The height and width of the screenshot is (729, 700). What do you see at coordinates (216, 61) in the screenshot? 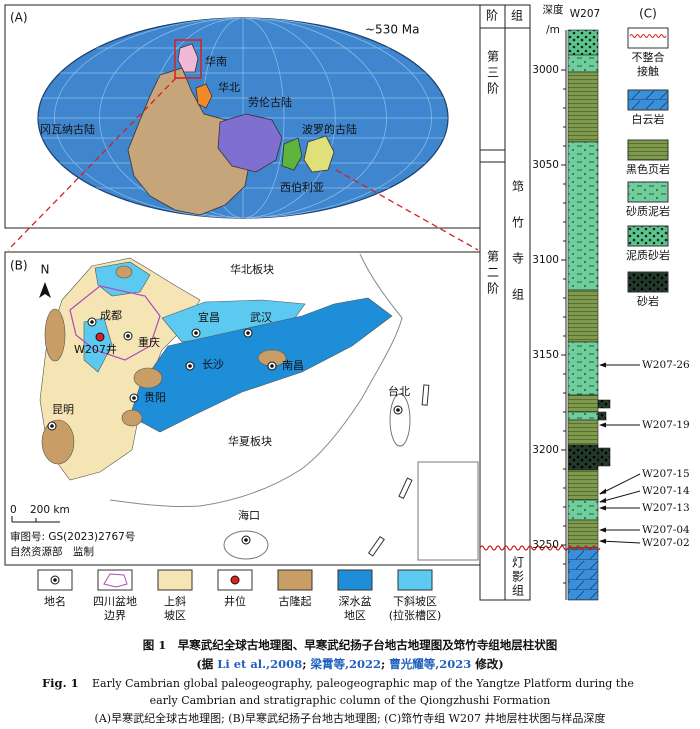
I see `map-label: 华南` at bounding box center [216, 61].